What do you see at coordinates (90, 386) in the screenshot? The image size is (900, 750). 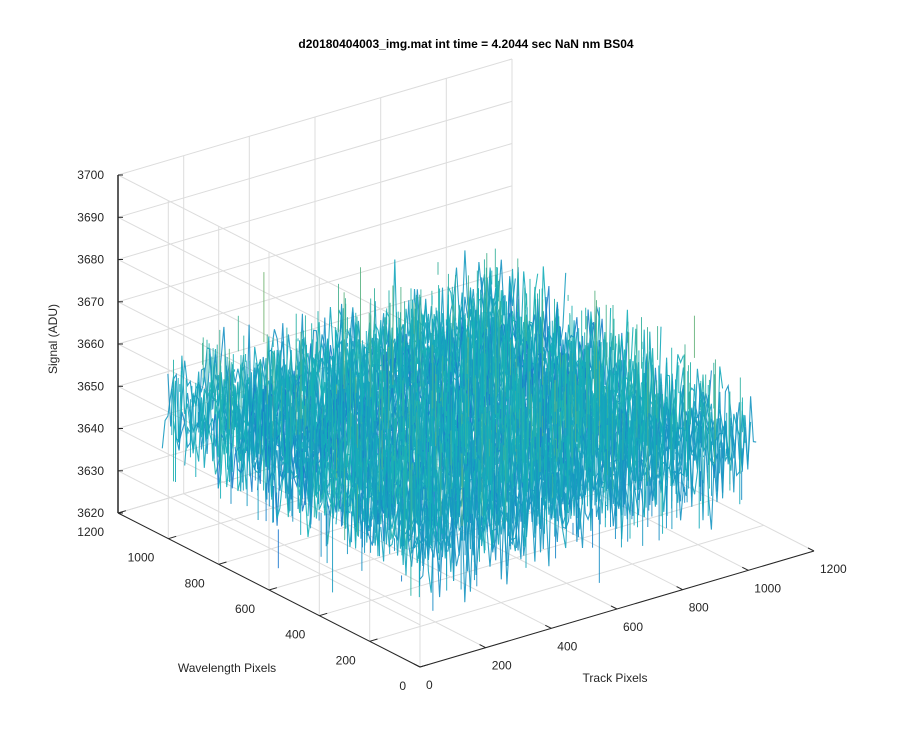 I see `z-tick-label: 3650` at bounding box center [90, 386].